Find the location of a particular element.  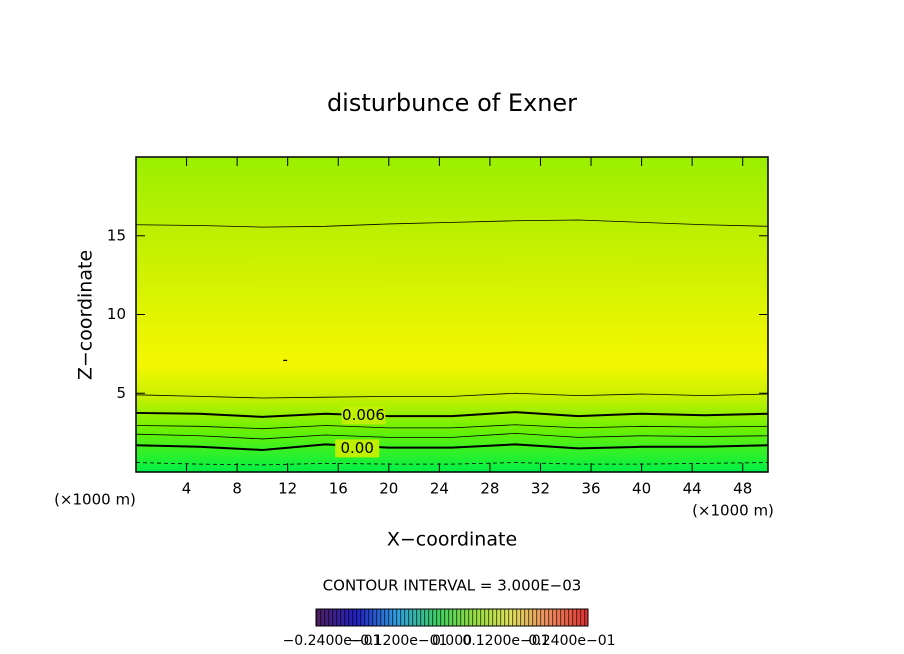

contour-label: 0.006 is located at coordinates (363, 415).